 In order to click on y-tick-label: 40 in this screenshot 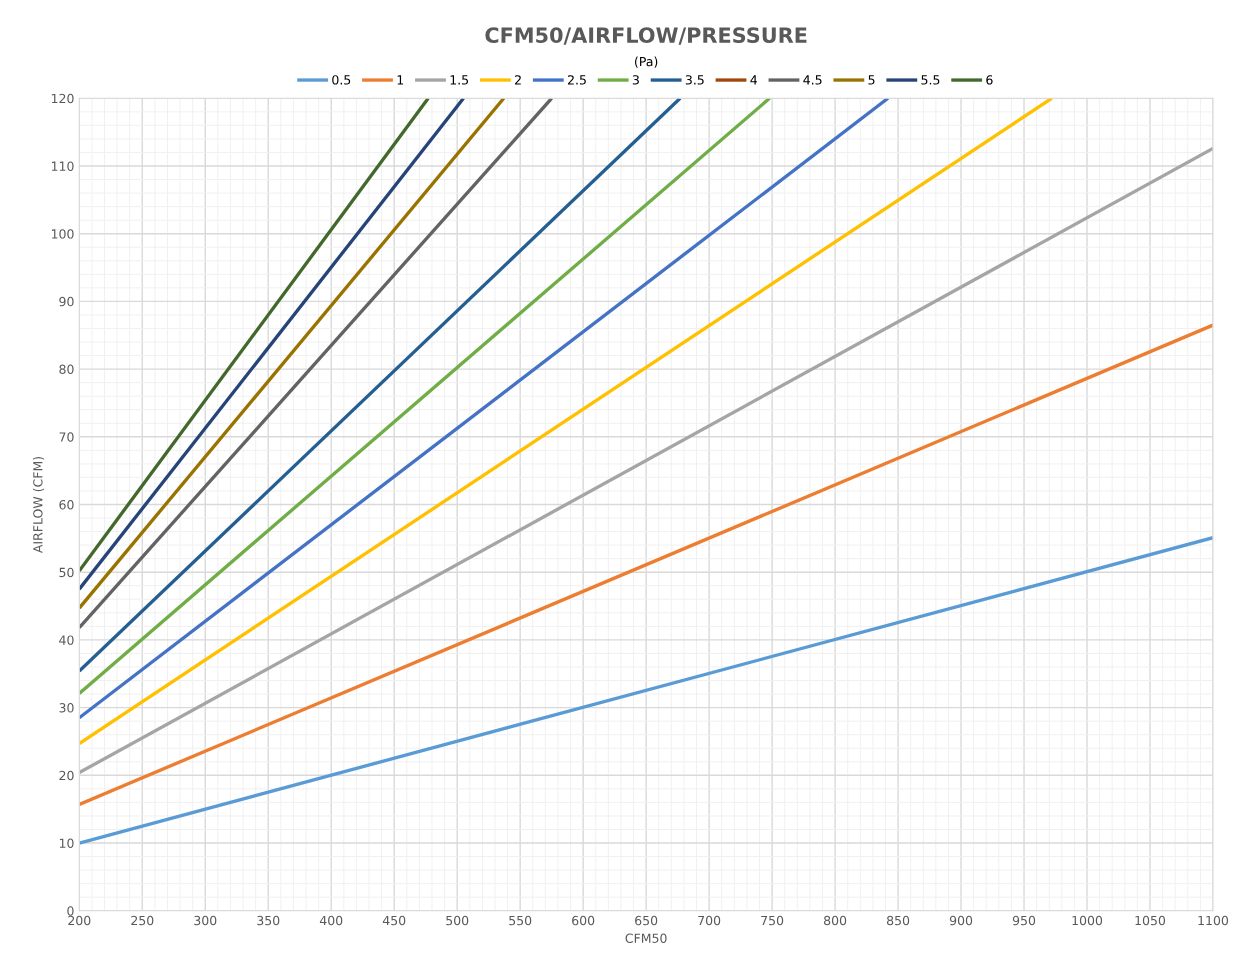, I will do `click(66, 640)`.